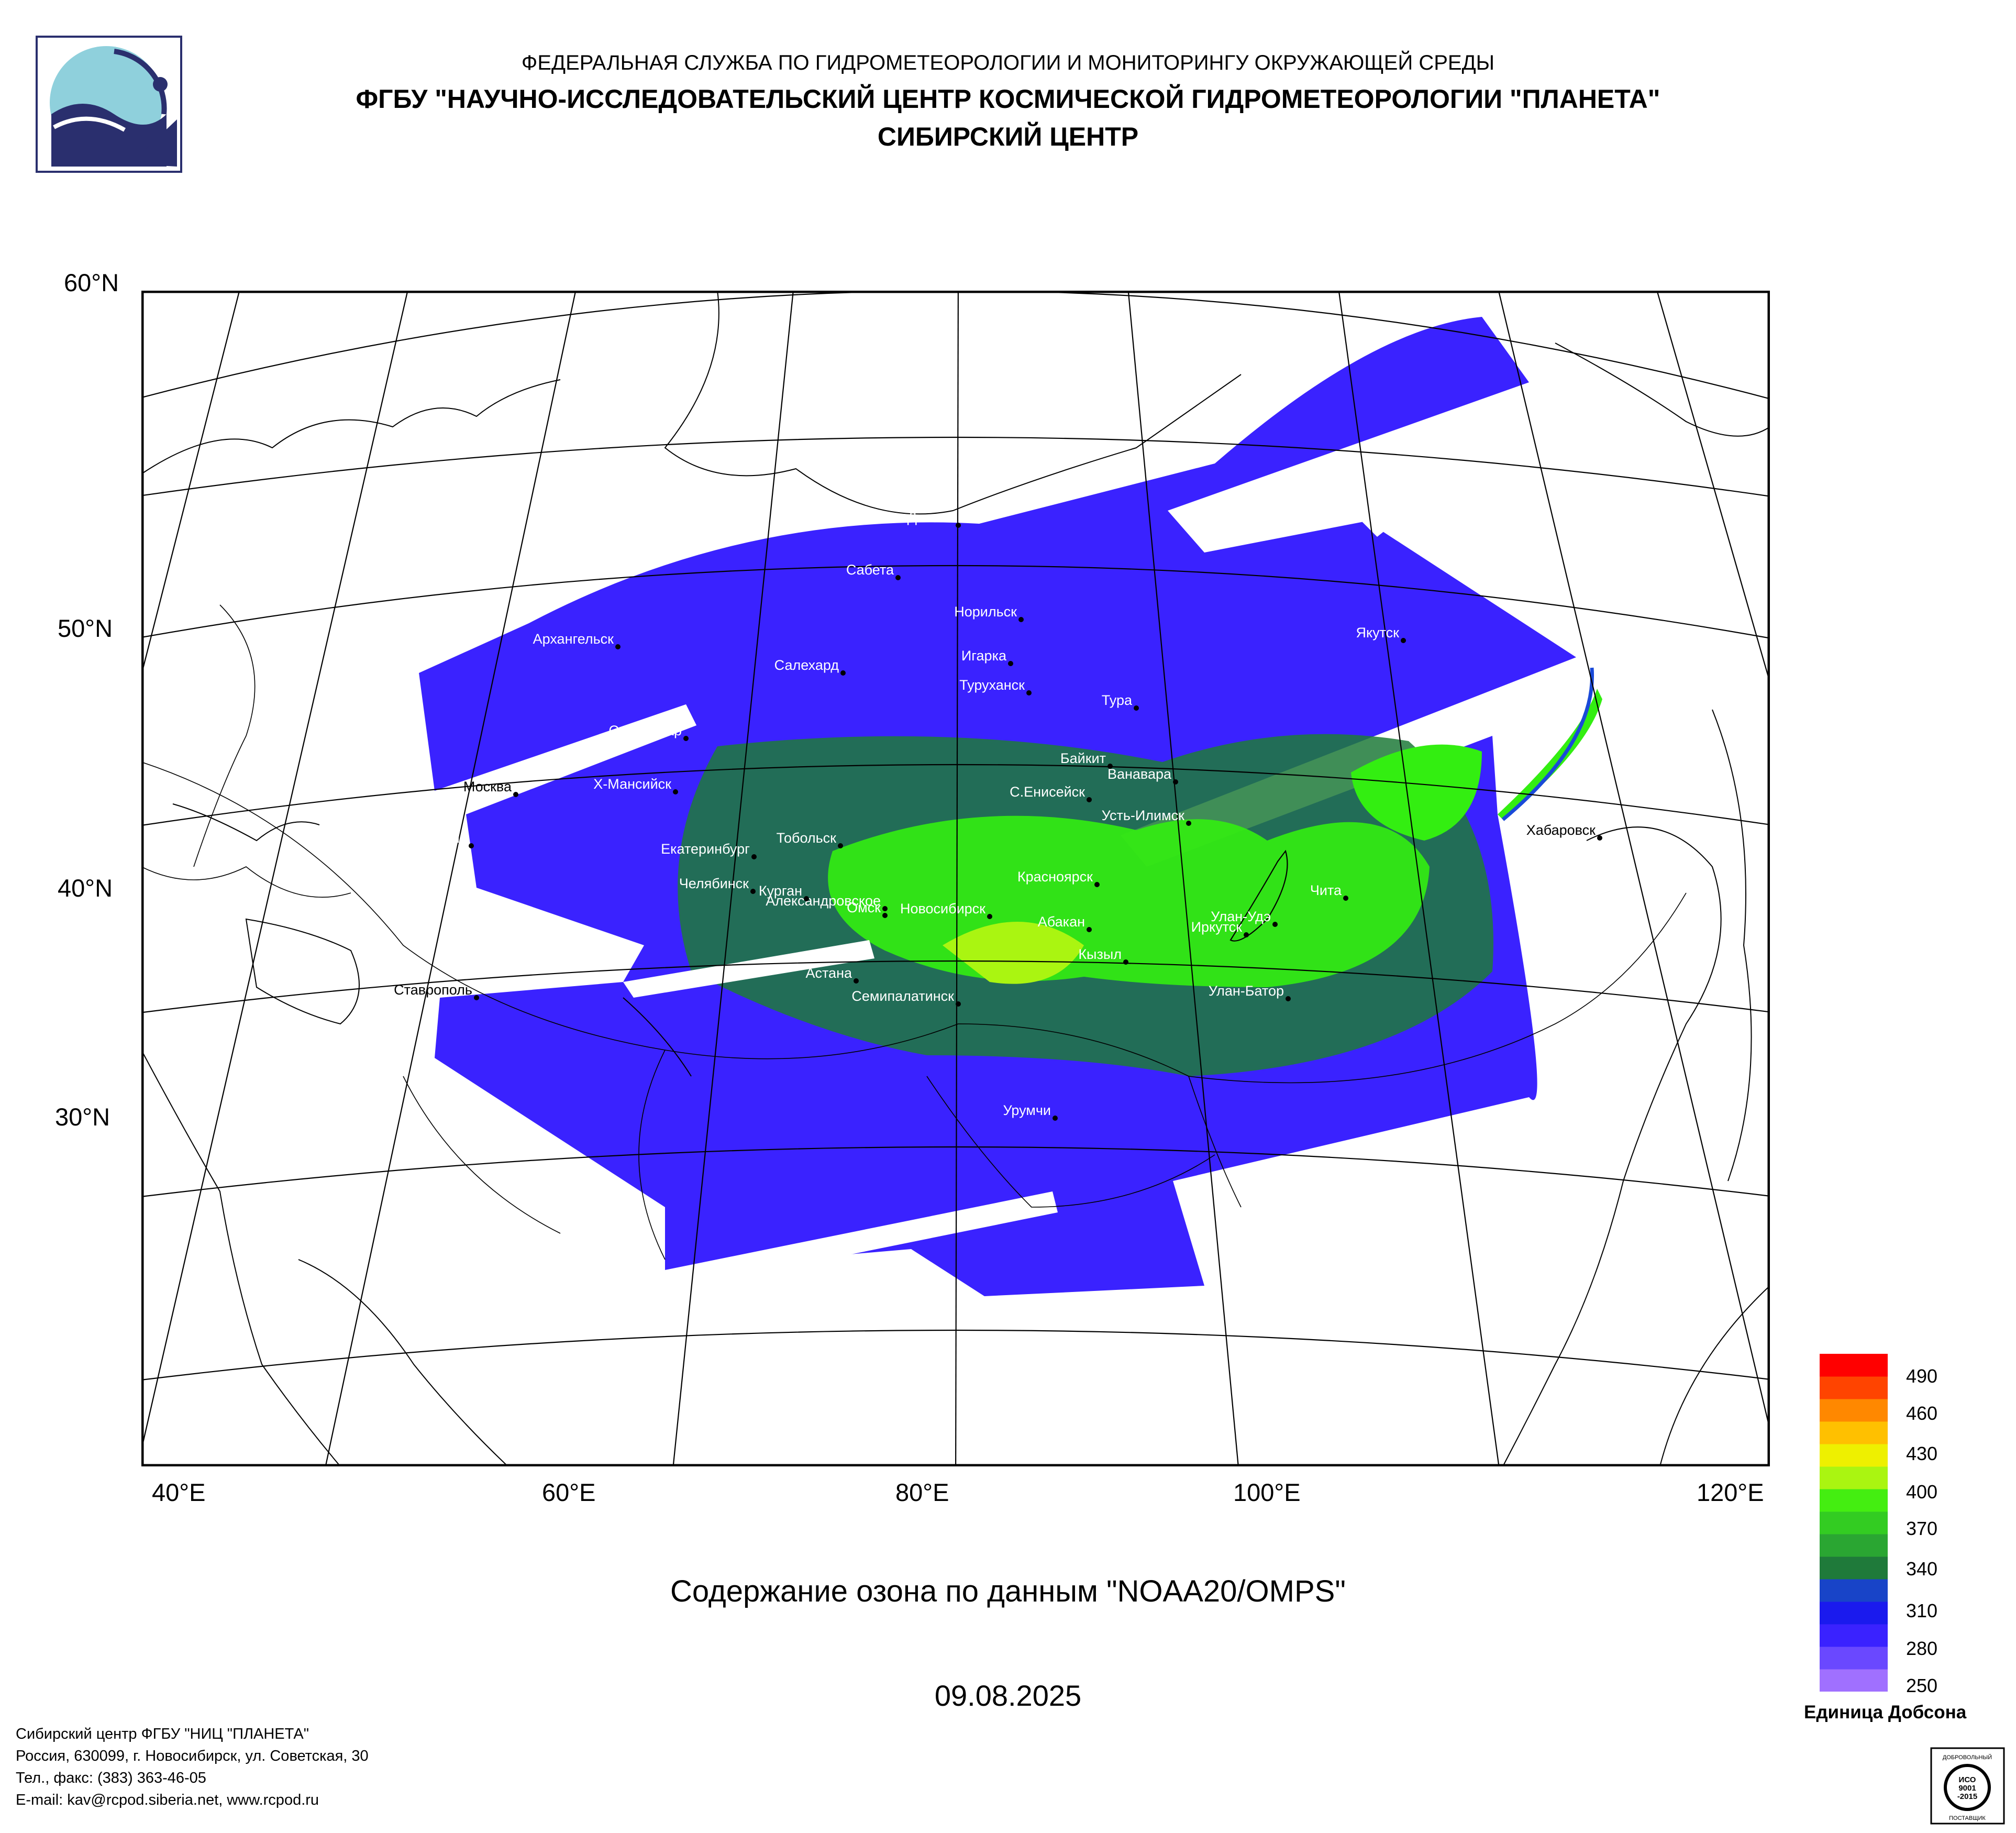  Describe the element at coordinates (885, 915) in the screenshot. I see `city-25-dot` at that location.